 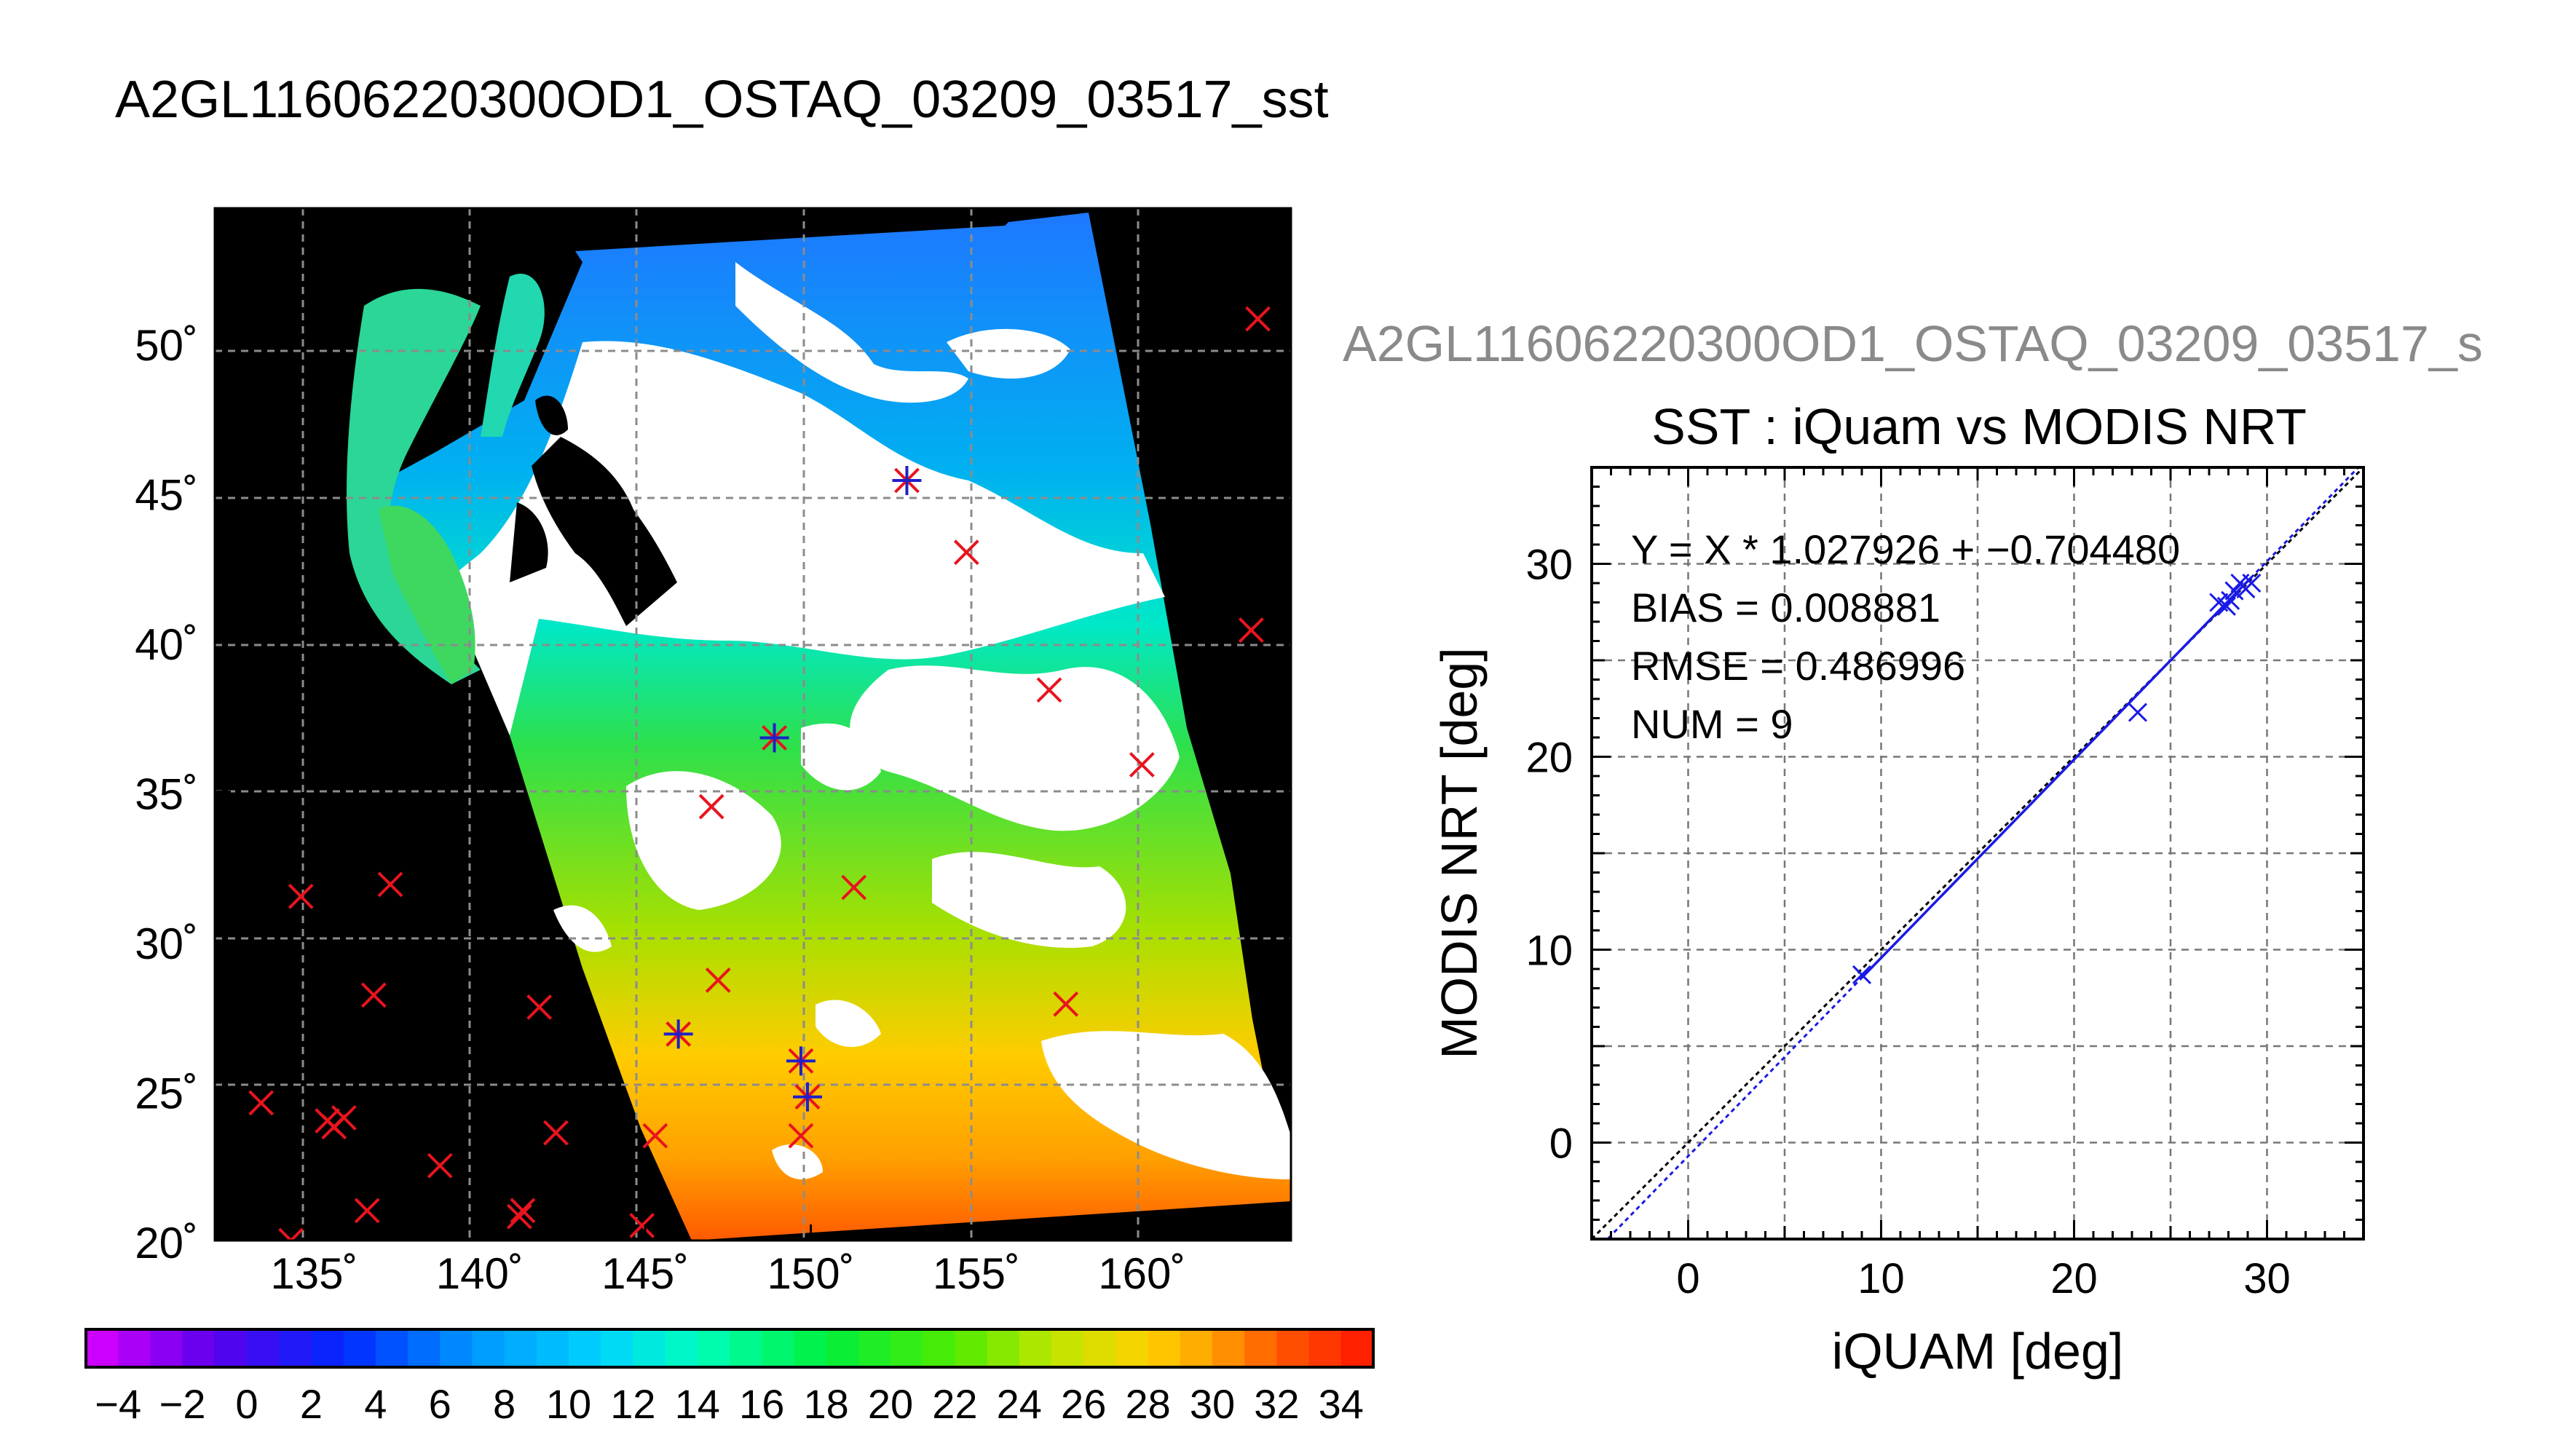 I want to click on colorbar-tick-label: 6, so click(x=440, y=1404).